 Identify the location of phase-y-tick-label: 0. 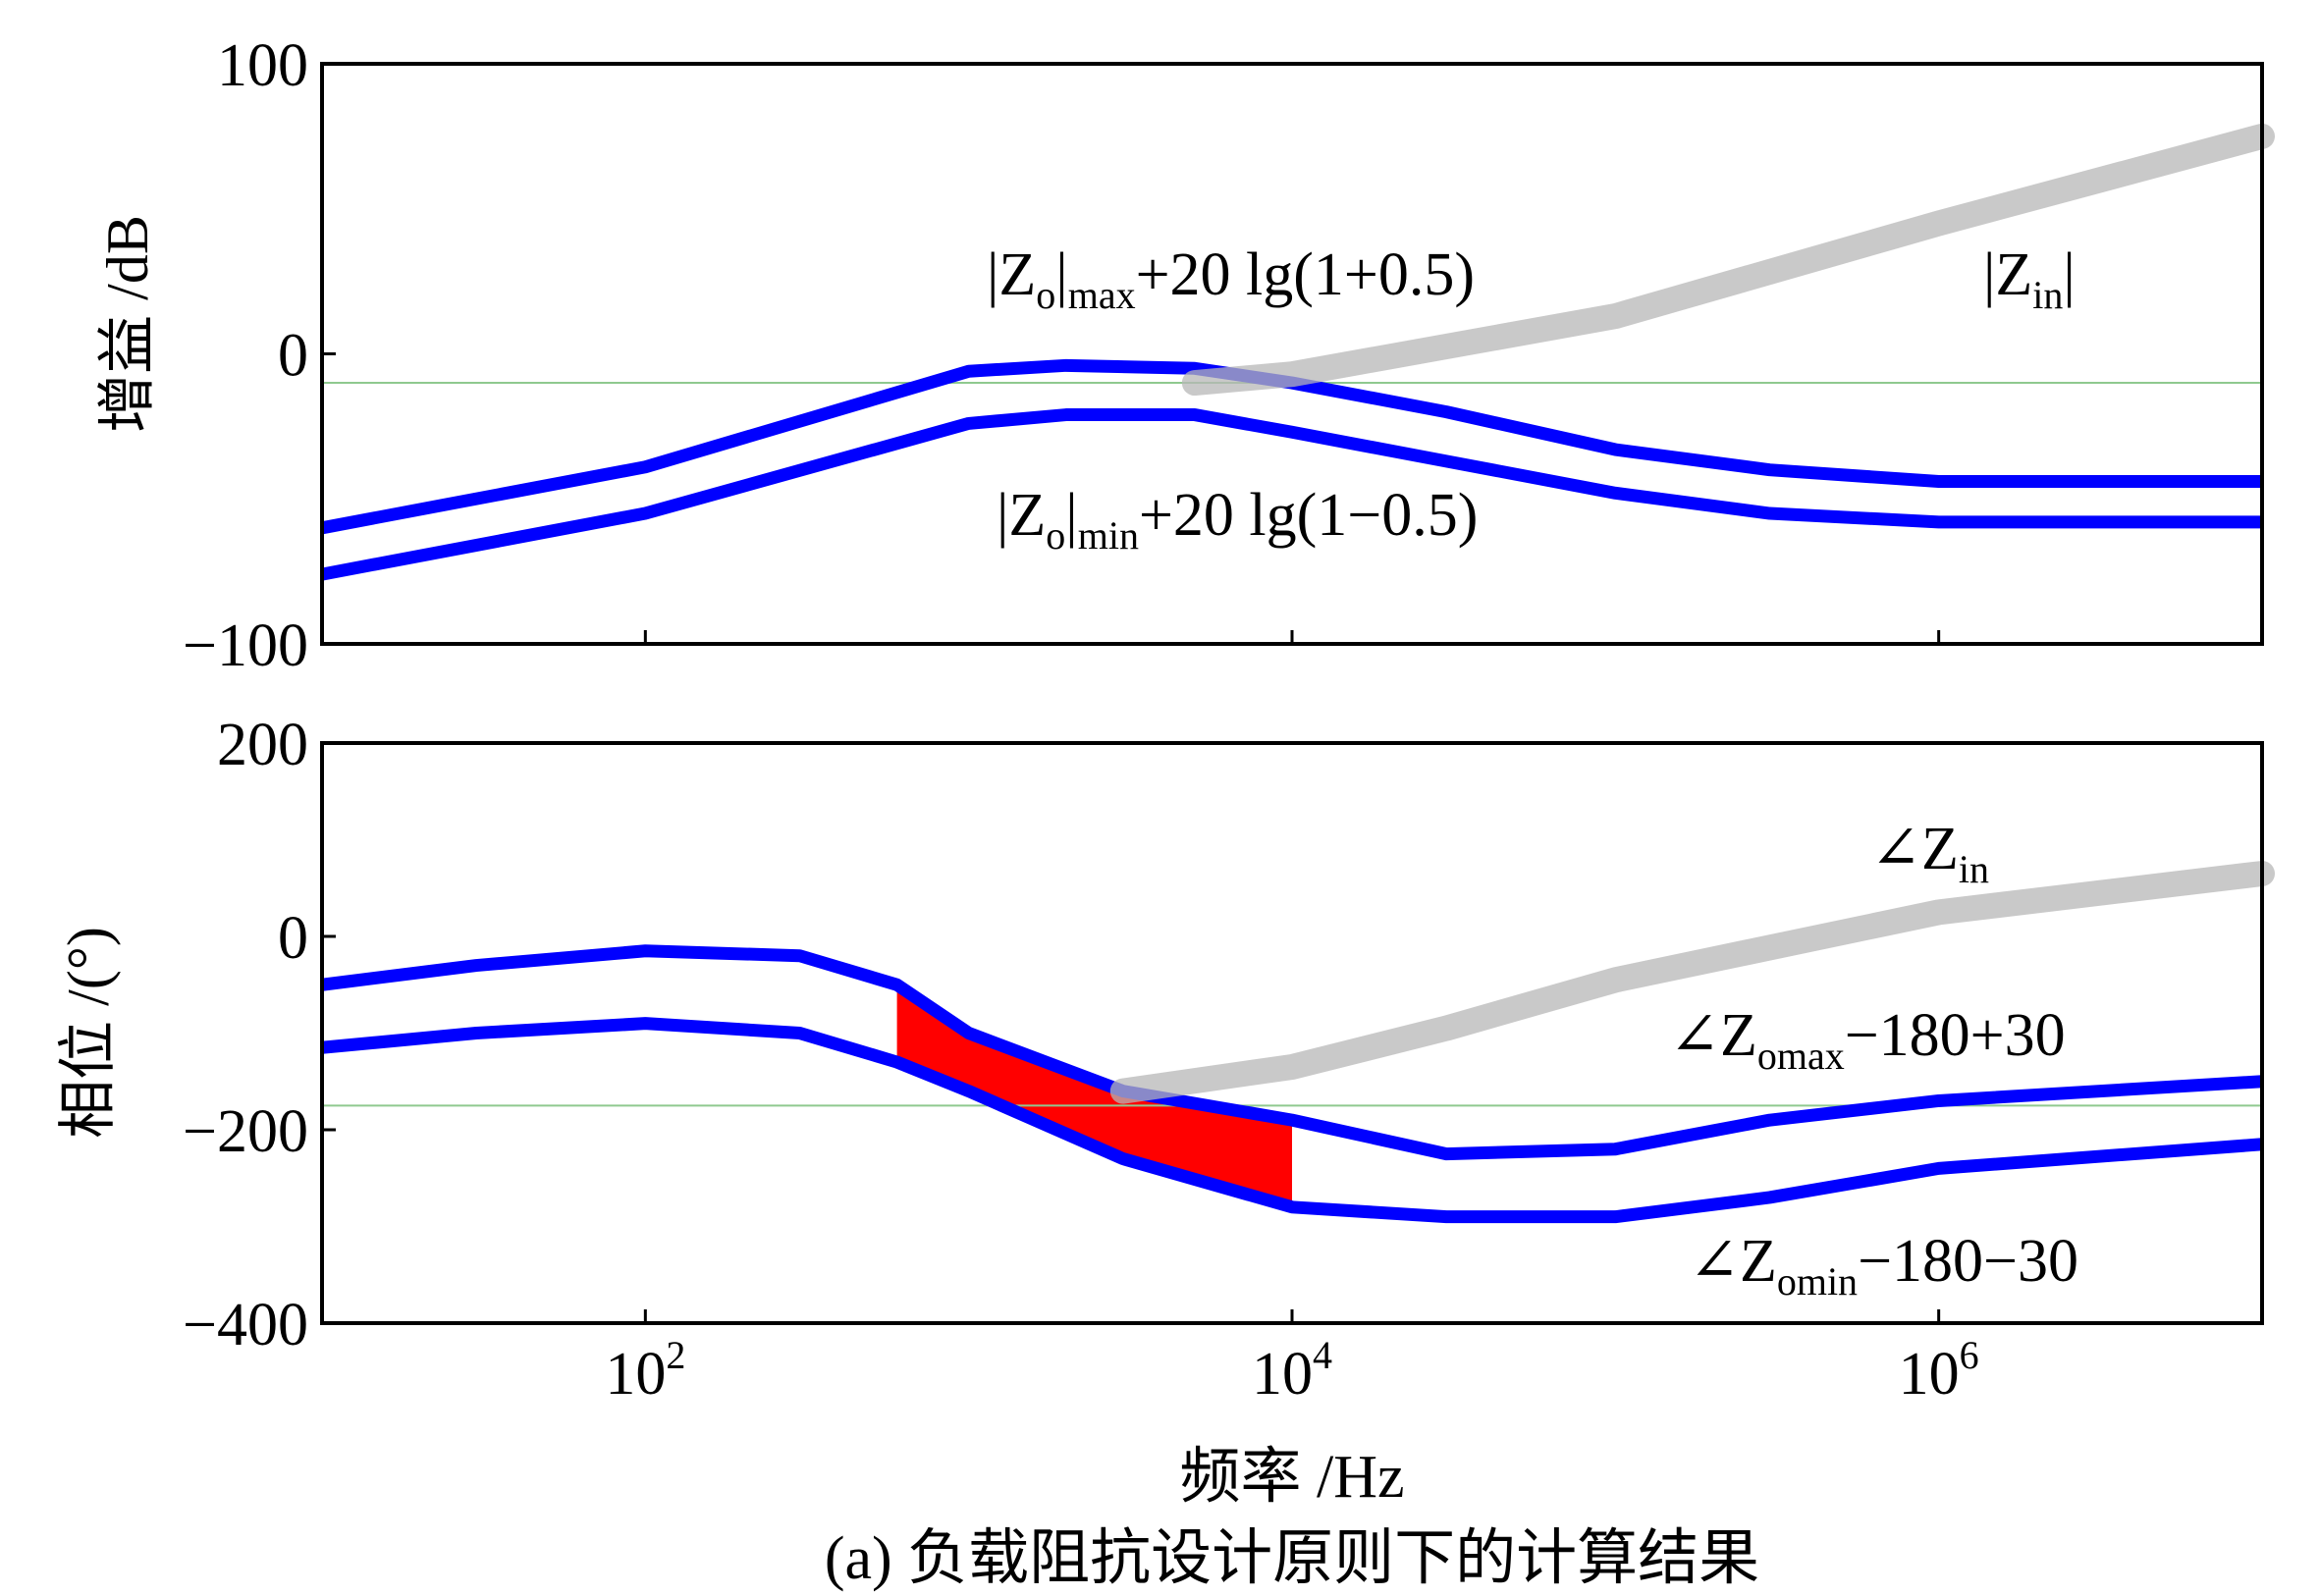
(293, 938).